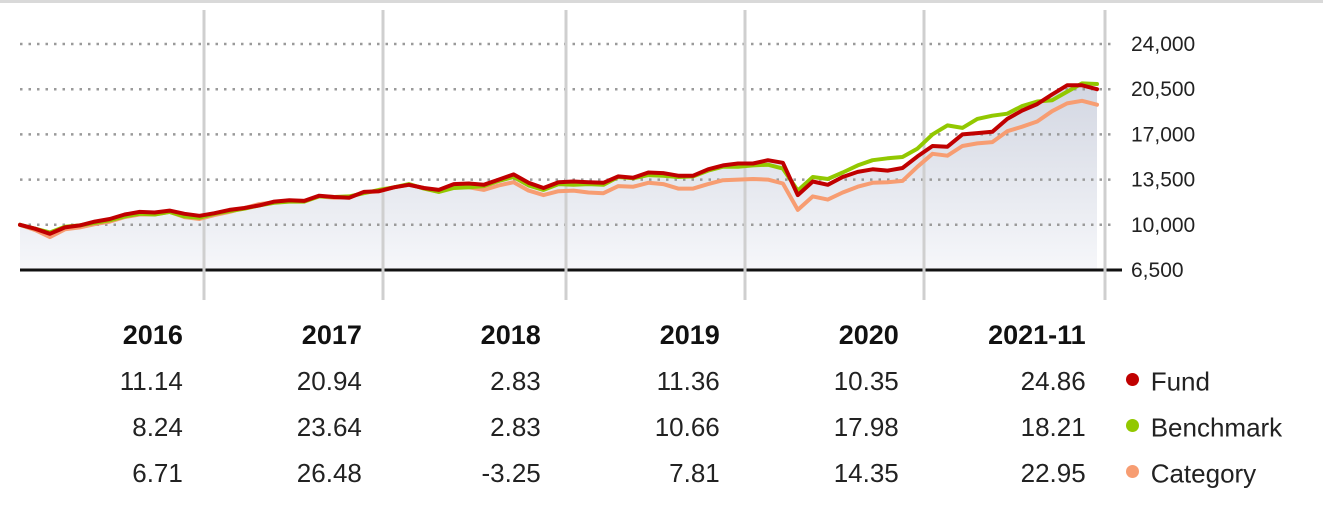  I want to click on return-cell: 20.94, so click(329, 380).